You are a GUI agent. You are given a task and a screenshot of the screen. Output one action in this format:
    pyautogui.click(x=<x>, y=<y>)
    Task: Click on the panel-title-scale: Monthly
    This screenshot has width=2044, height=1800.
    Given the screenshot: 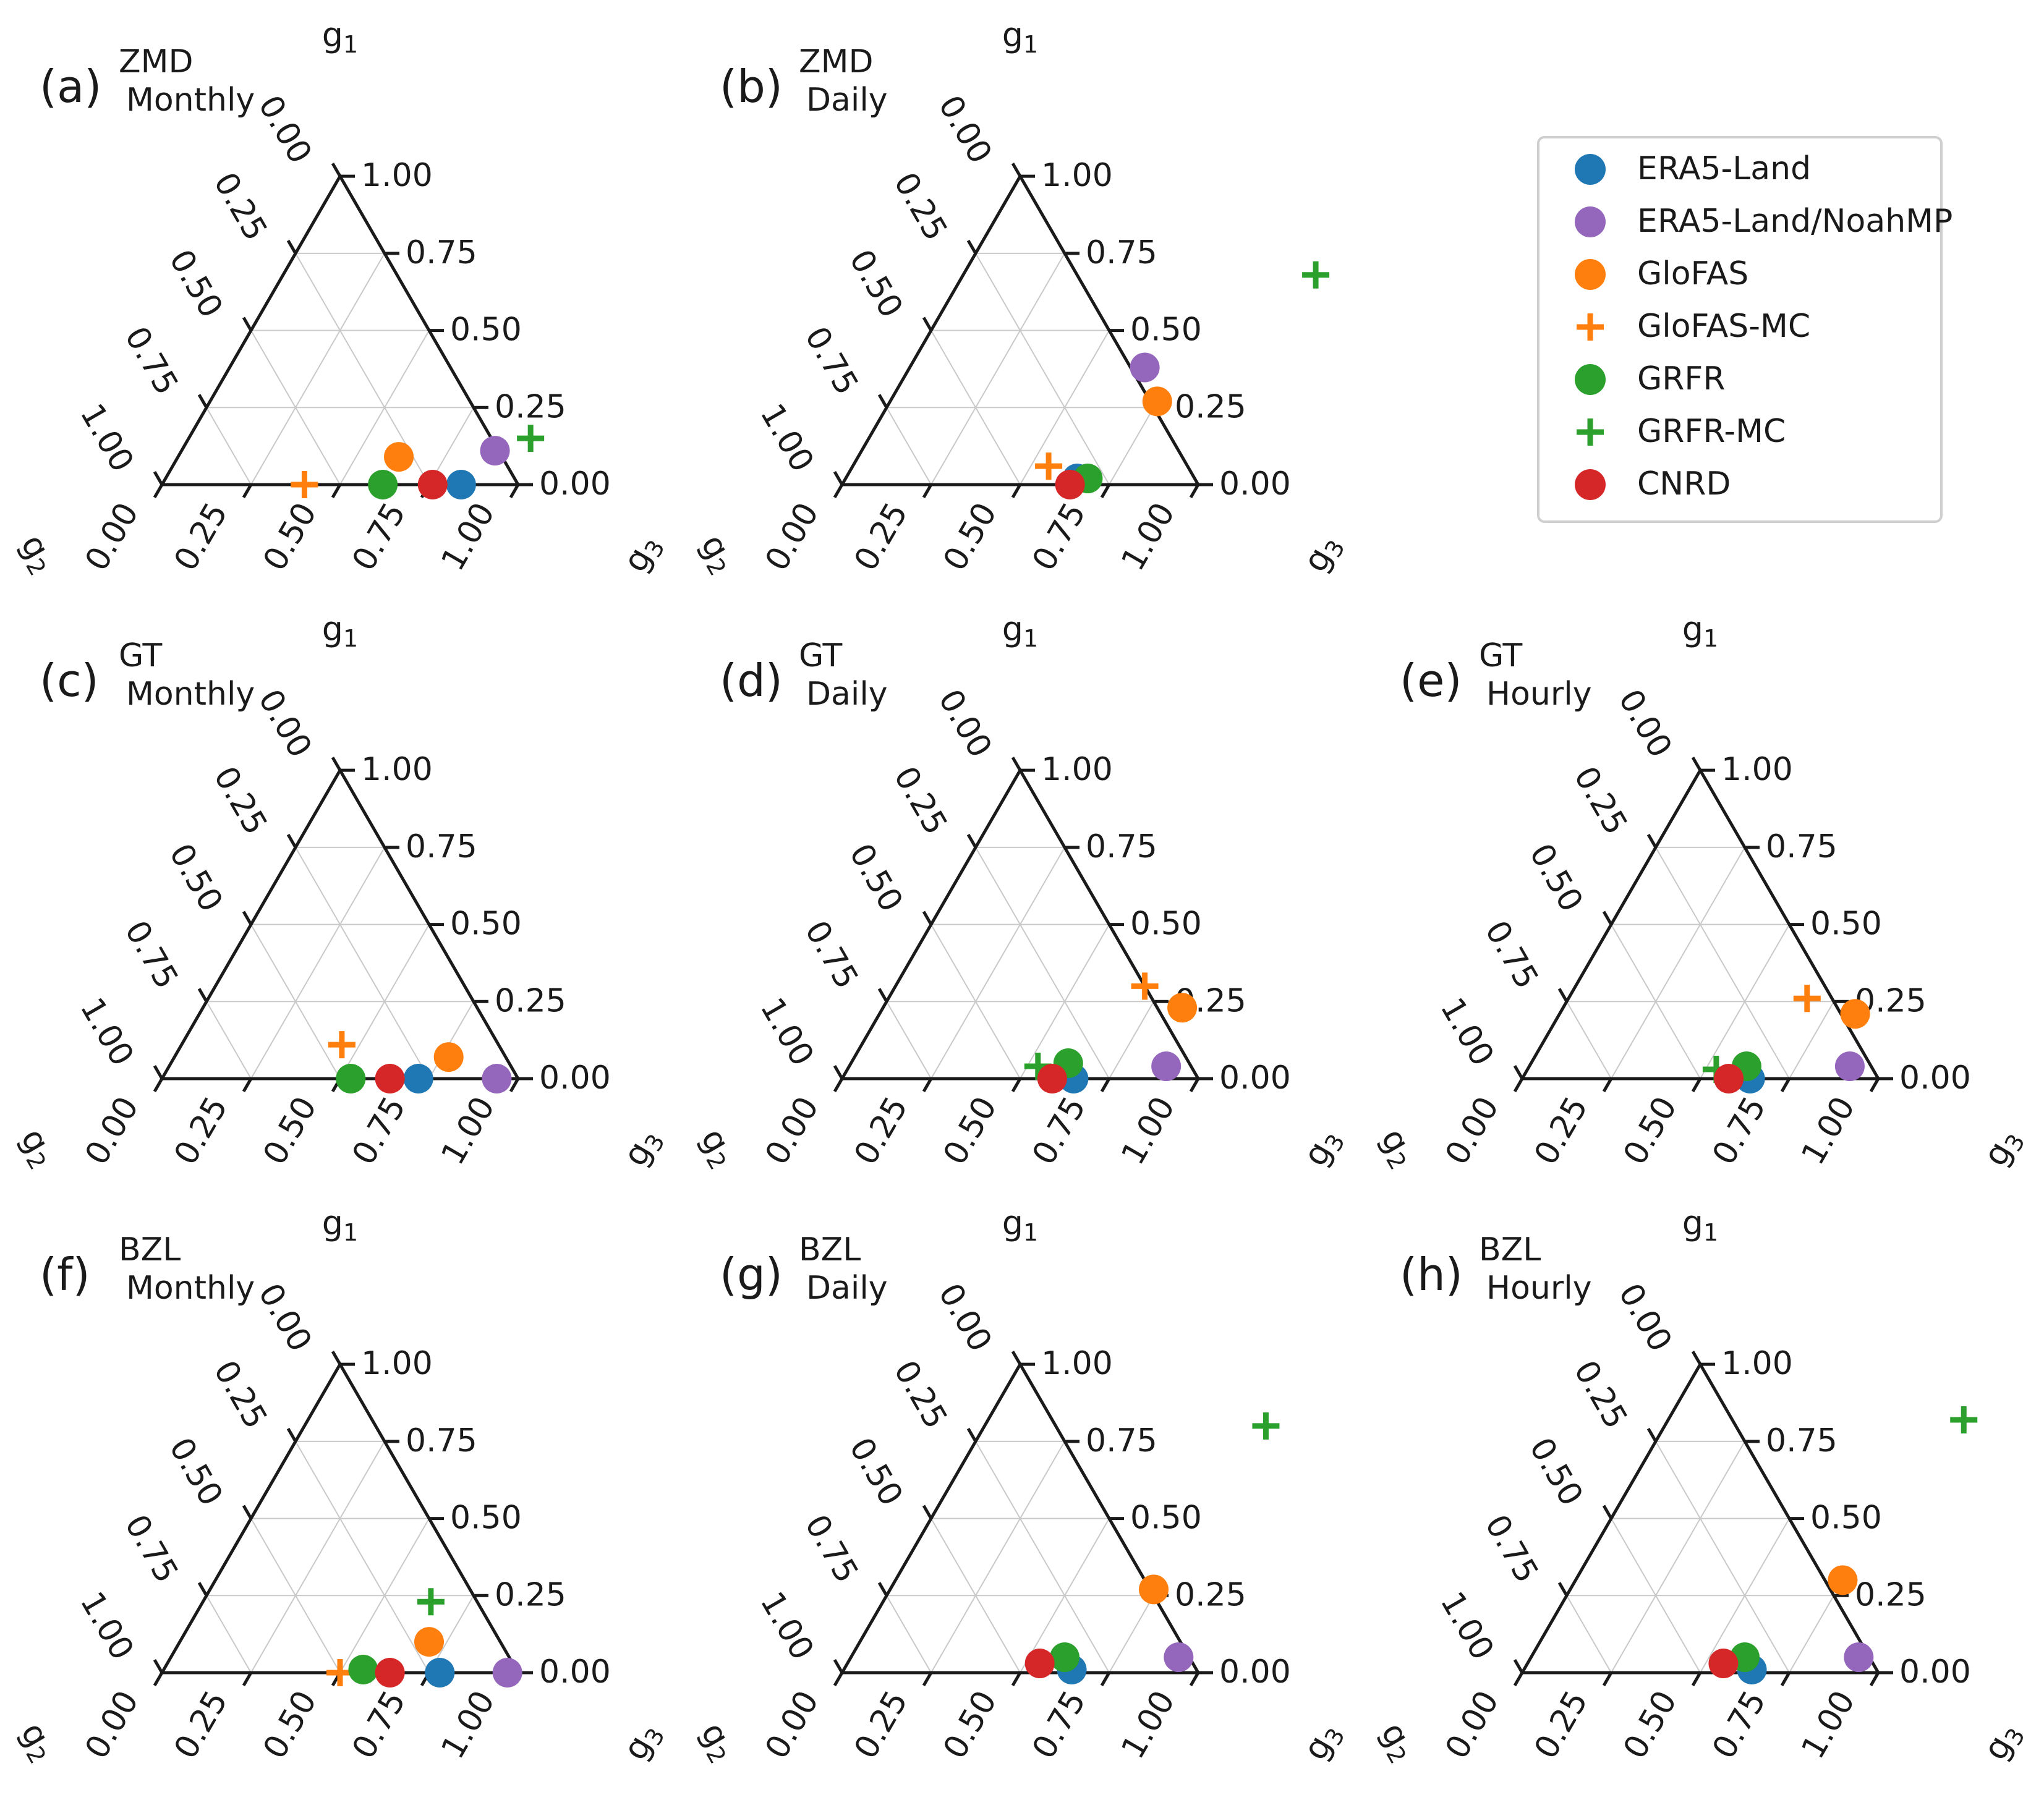 What is the action you would take?
    pyautogui.click(x=190, y=1288)
    